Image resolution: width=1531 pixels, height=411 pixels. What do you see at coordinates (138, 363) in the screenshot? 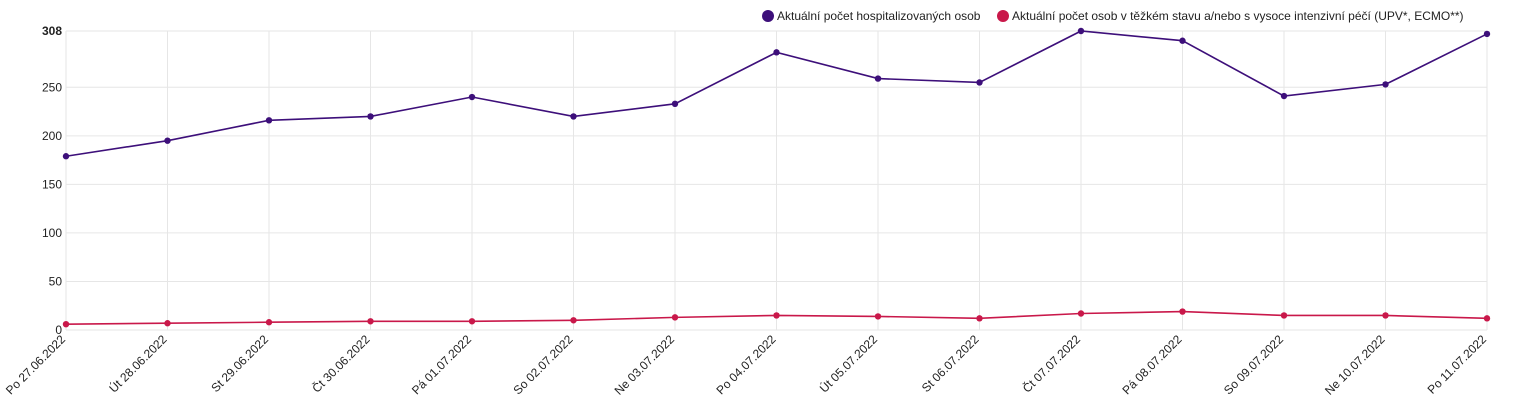
I see `x-tick-label: Út 28.06.2022` at bounding box center [138, 363].